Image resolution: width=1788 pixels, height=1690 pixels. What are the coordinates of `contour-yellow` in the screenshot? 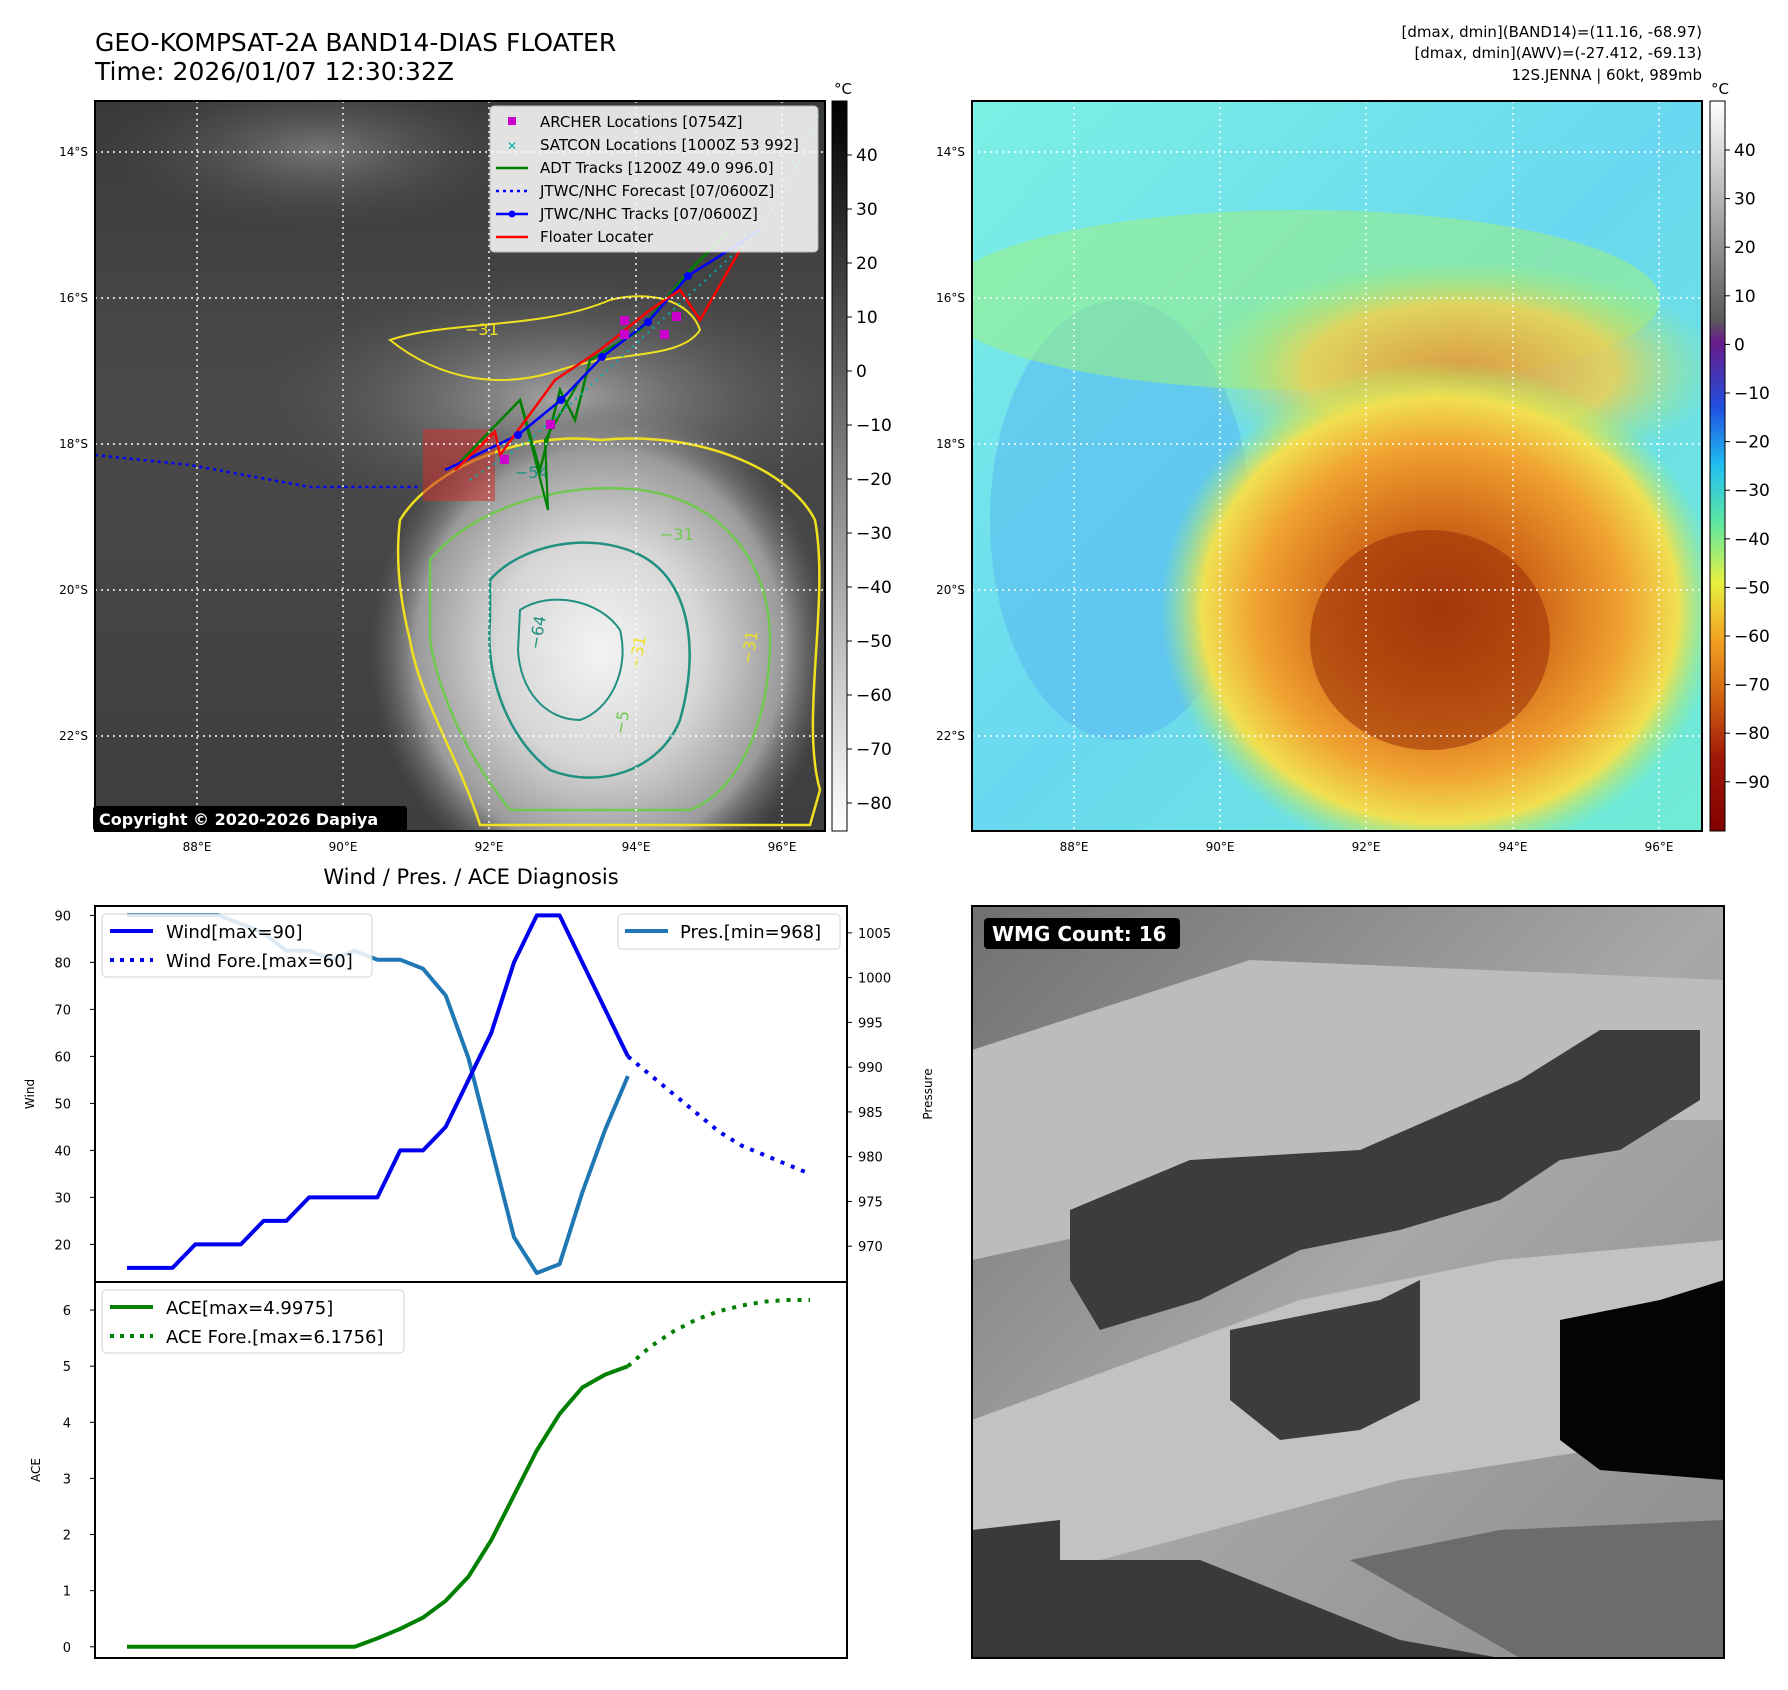 It's located at (609, 632).